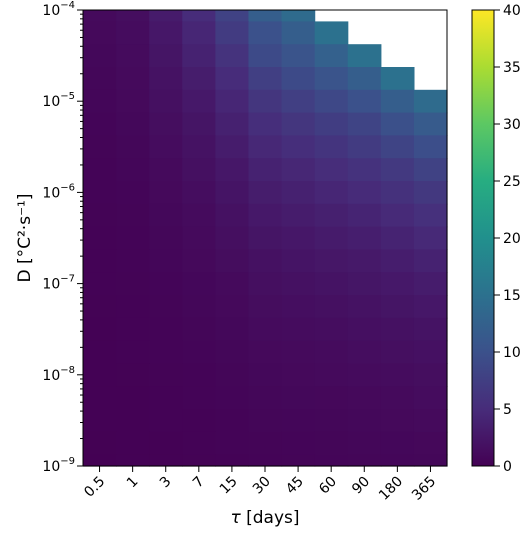 The height and width of the screenshot is (533, 527). Describe the element at coordinates (58, 374) in the screenshot. I see `y-tick-label: 10⁻⁸` at that location.